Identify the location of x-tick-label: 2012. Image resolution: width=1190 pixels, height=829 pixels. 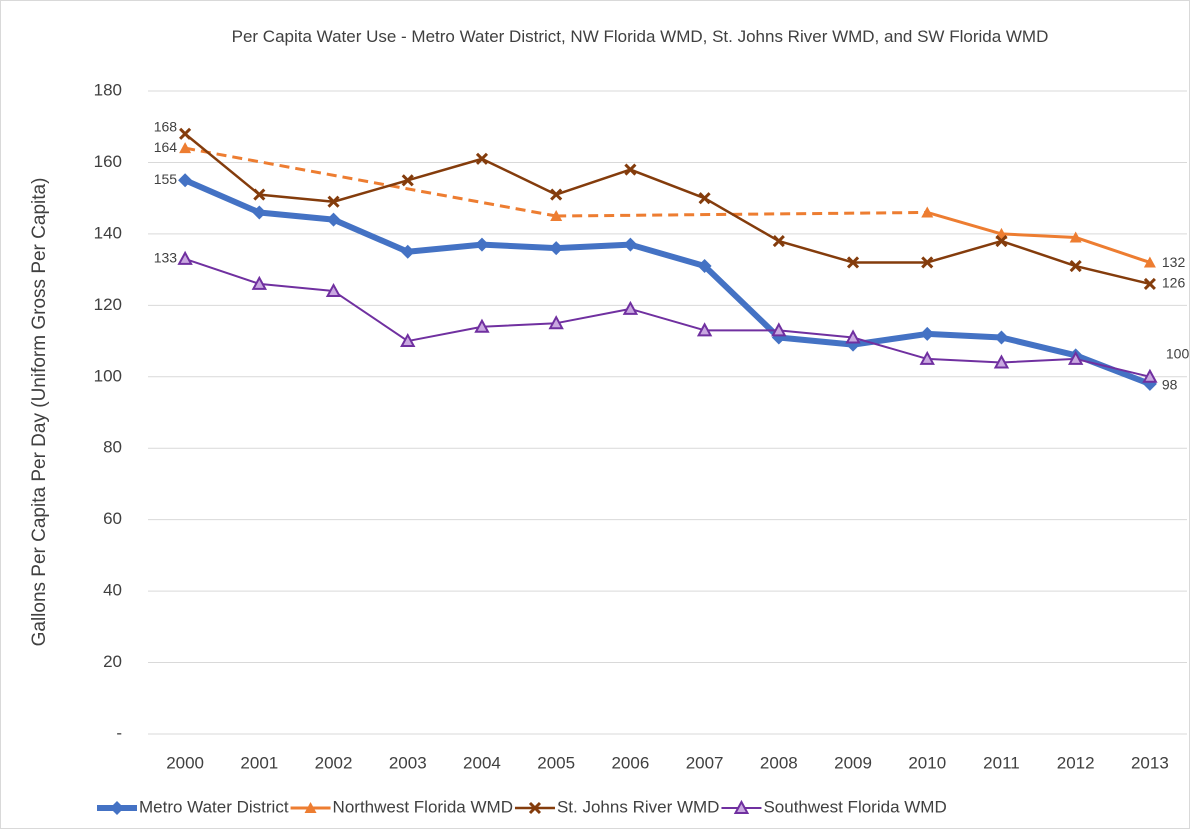
(1076, 762).